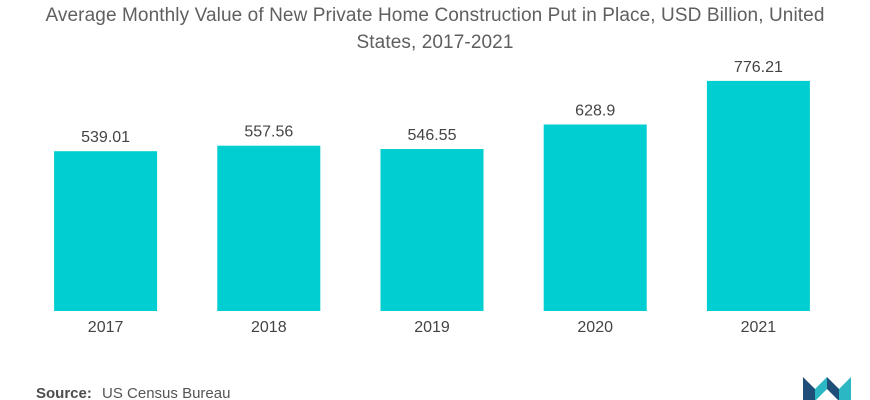 Image resolution: width=870 pixels, height=400 pixels. I want to click on x-tick-label-2021: 2021, so click(759, 327).